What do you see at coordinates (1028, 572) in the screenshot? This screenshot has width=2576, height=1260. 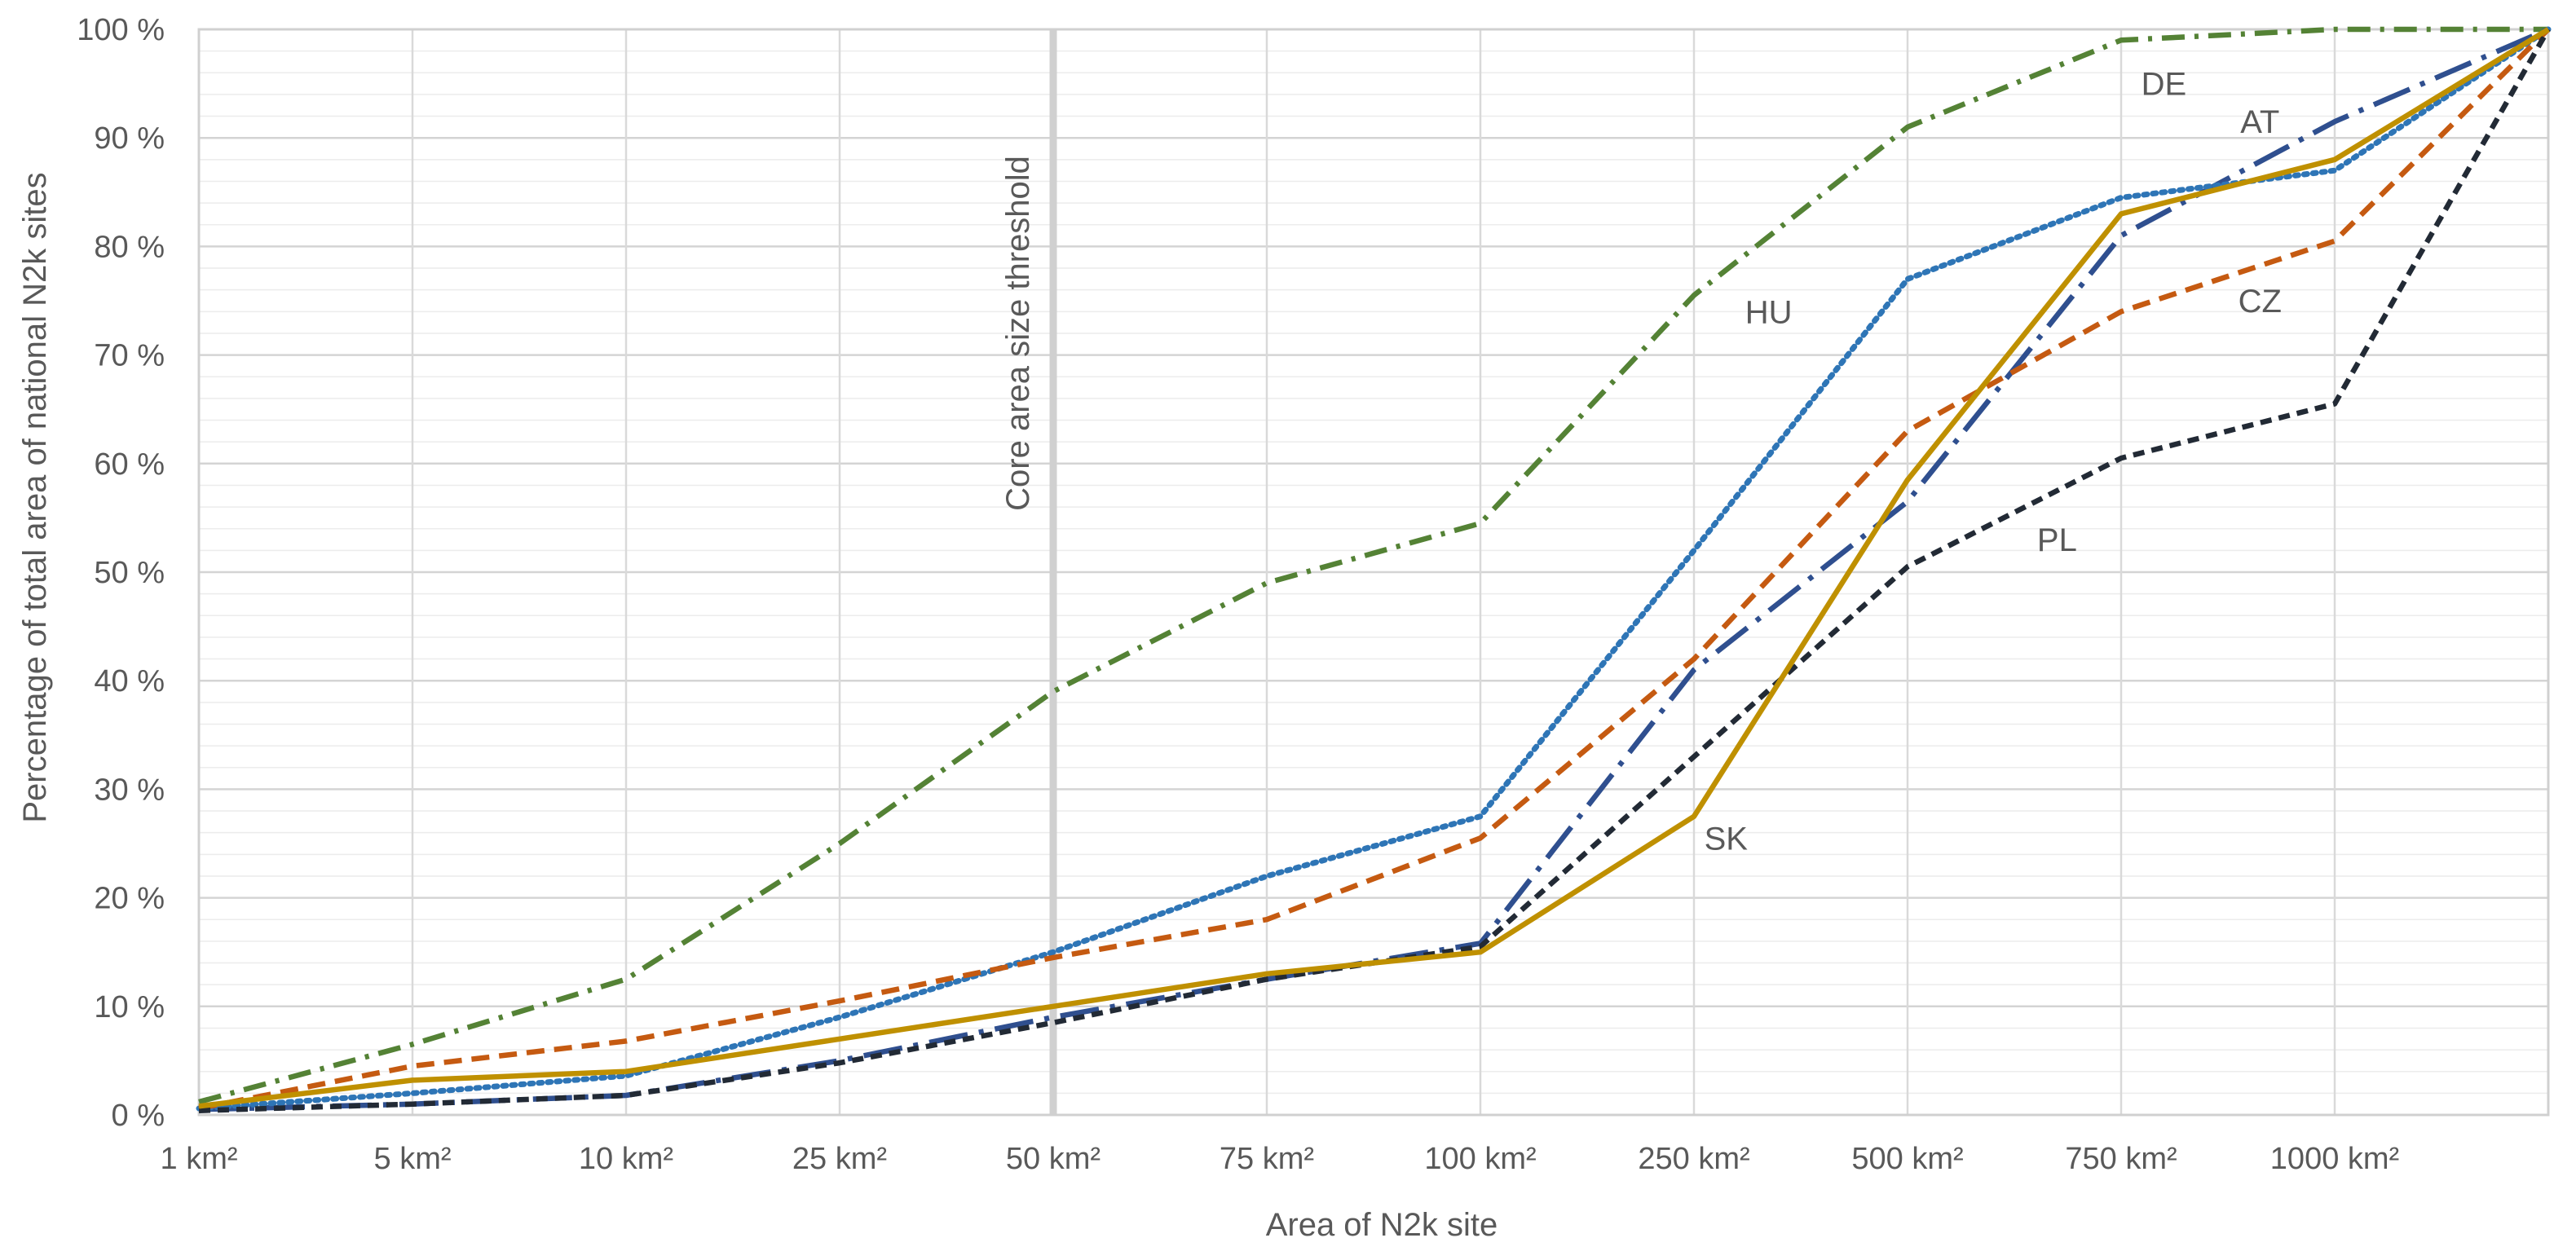 I see `core-area-threshold-line: Core area size threshold` at bounding box center [1028, 572].